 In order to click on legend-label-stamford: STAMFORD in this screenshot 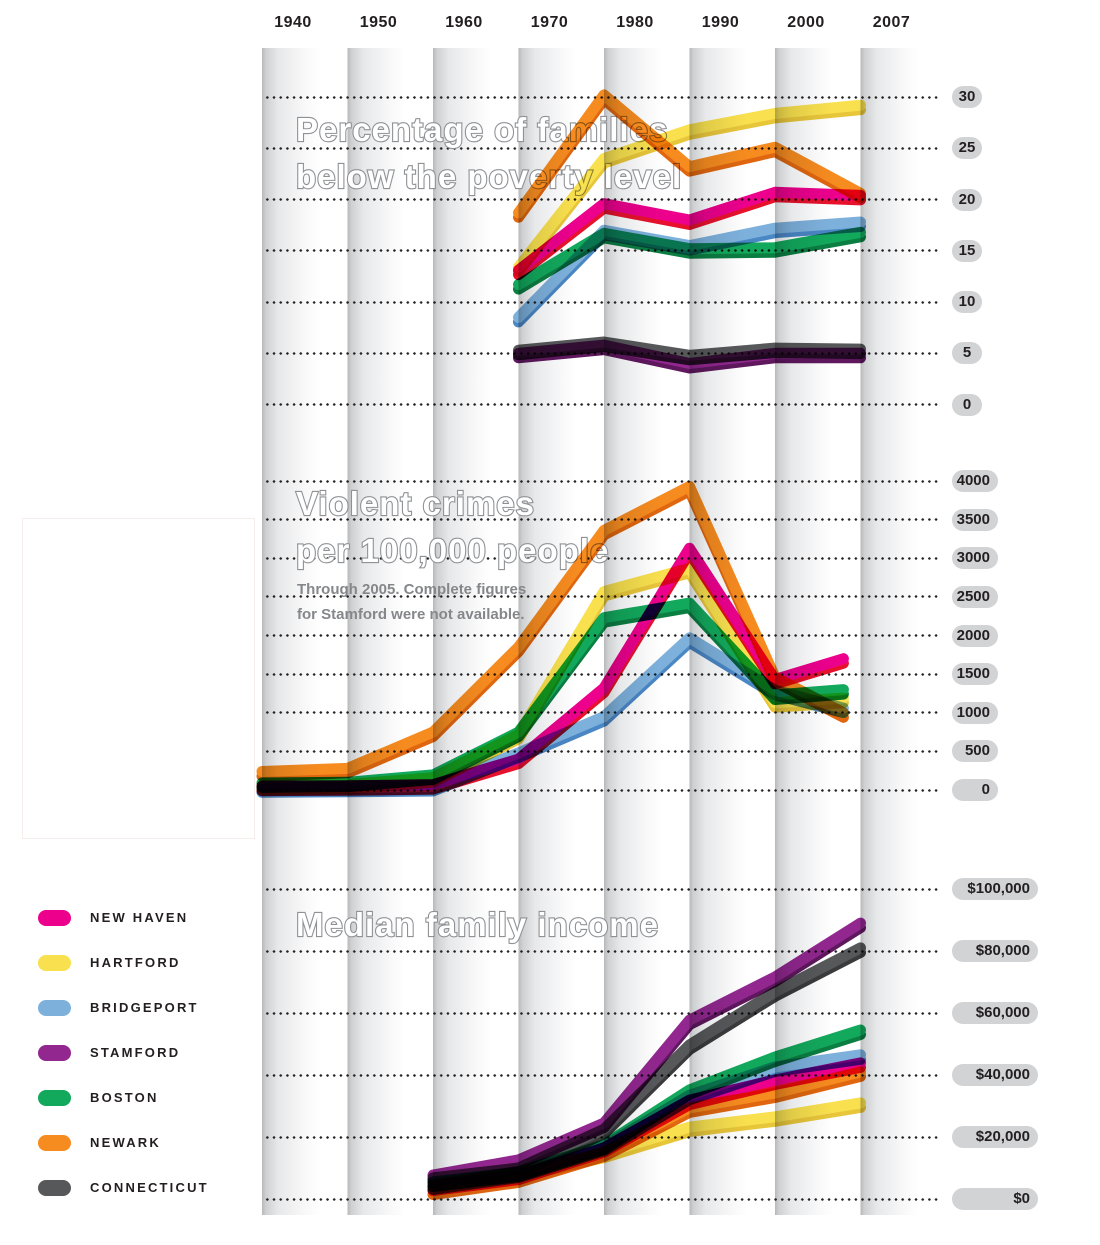, I will do `click(135, 1052)`.